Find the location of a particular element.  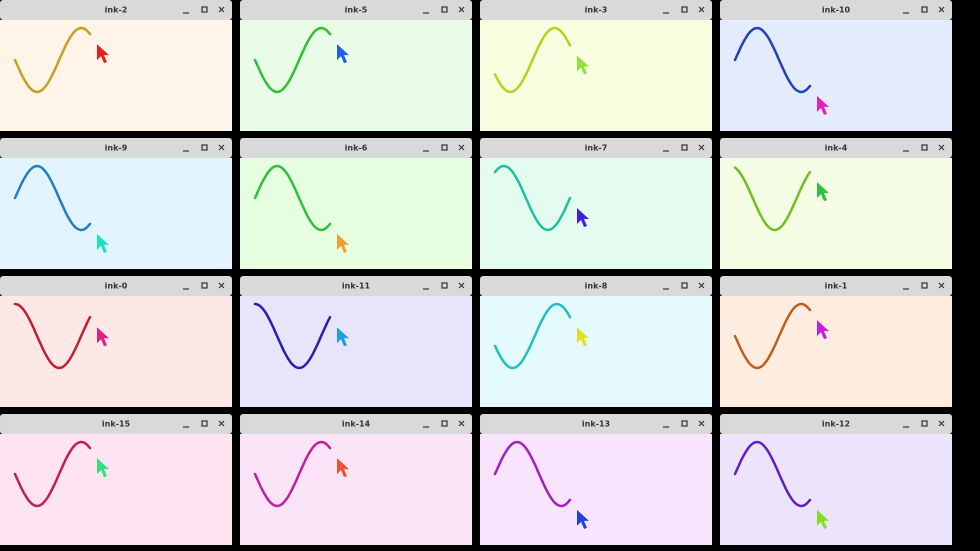

window: ink-7 is located at coordinates (596, 203).